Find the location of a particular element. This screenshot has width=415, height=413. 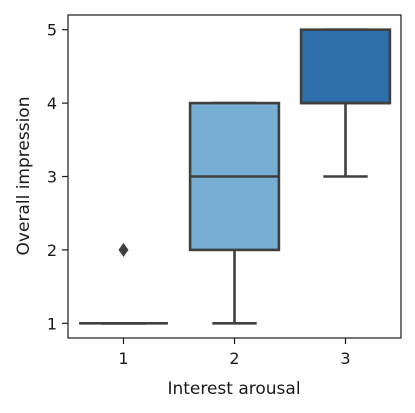

y-axis-label: Overall impression is located at coordinates (24, 176).